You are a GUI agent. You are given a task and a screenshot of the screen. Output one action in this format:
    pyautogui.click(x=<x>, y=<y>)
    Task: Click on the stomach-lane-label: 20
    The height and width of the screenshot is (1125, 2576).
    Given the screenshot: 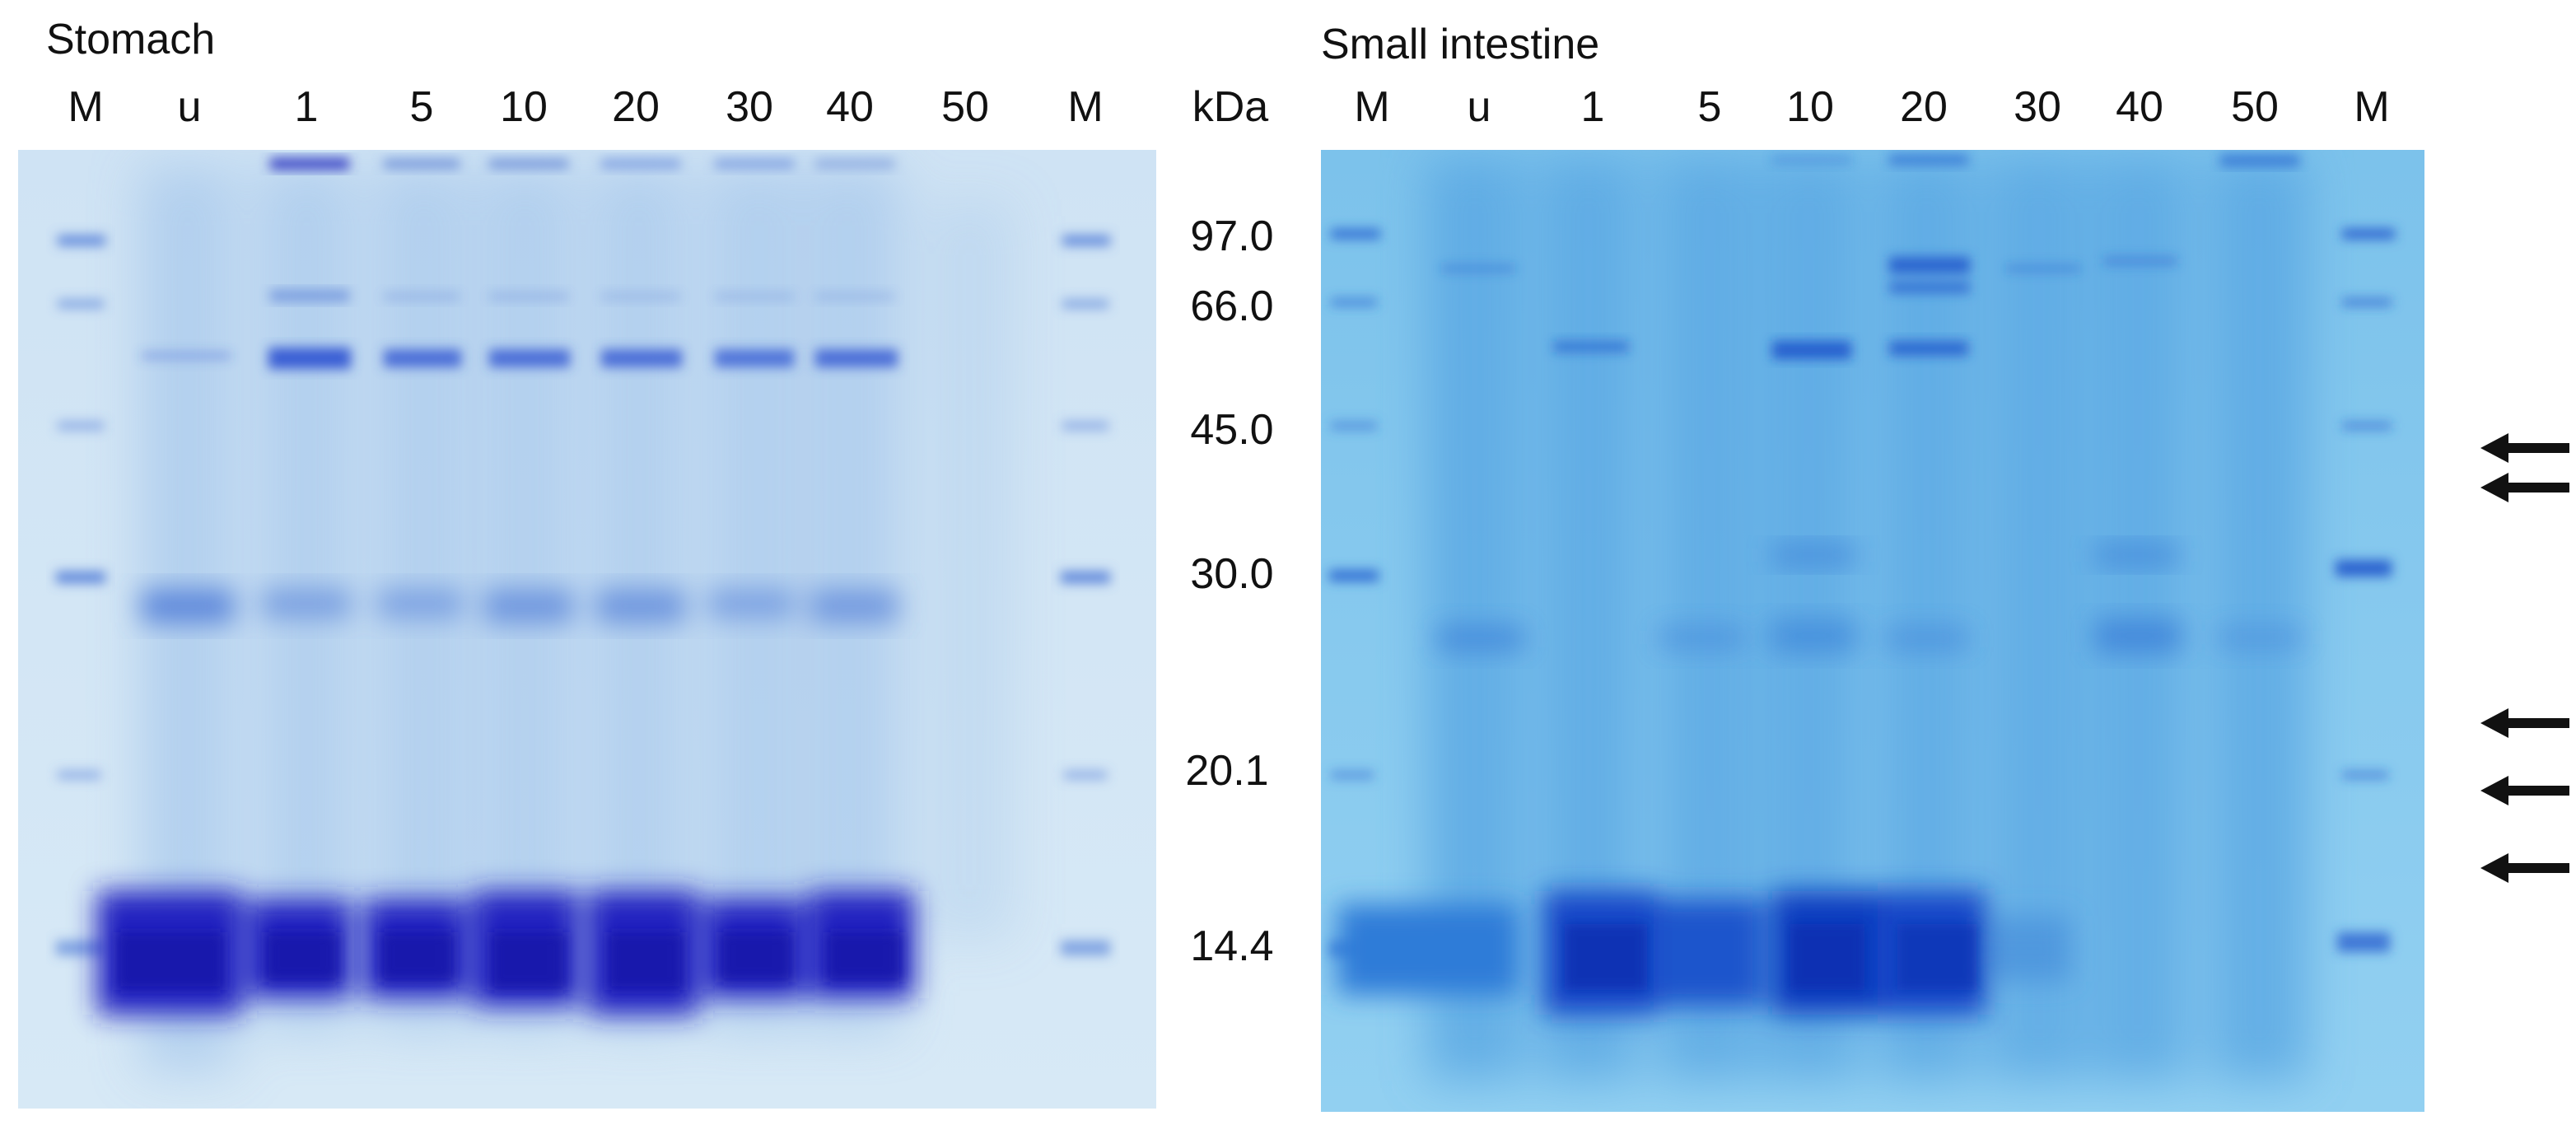 What is the action you would take?
    pyautogui.click(x=636, y=107)
    